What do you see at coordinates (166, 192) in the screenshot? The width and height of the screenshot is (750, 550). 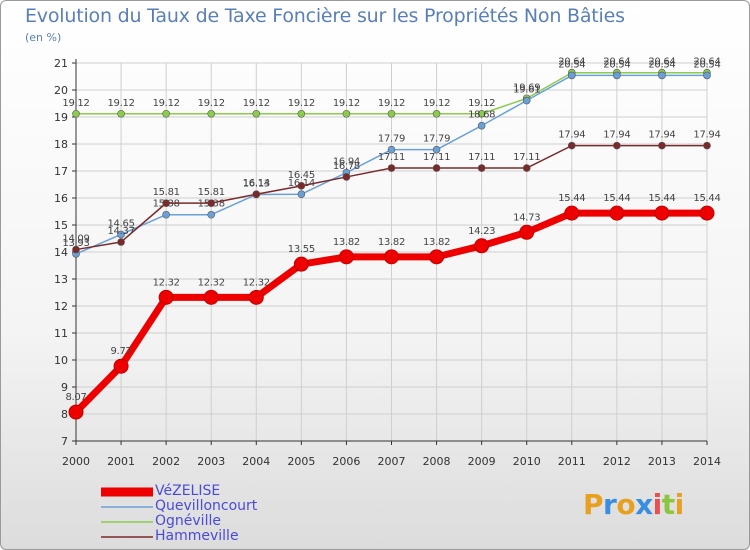 I see `data-label-hammeville: 15.81` at bounding box center [166, 192].